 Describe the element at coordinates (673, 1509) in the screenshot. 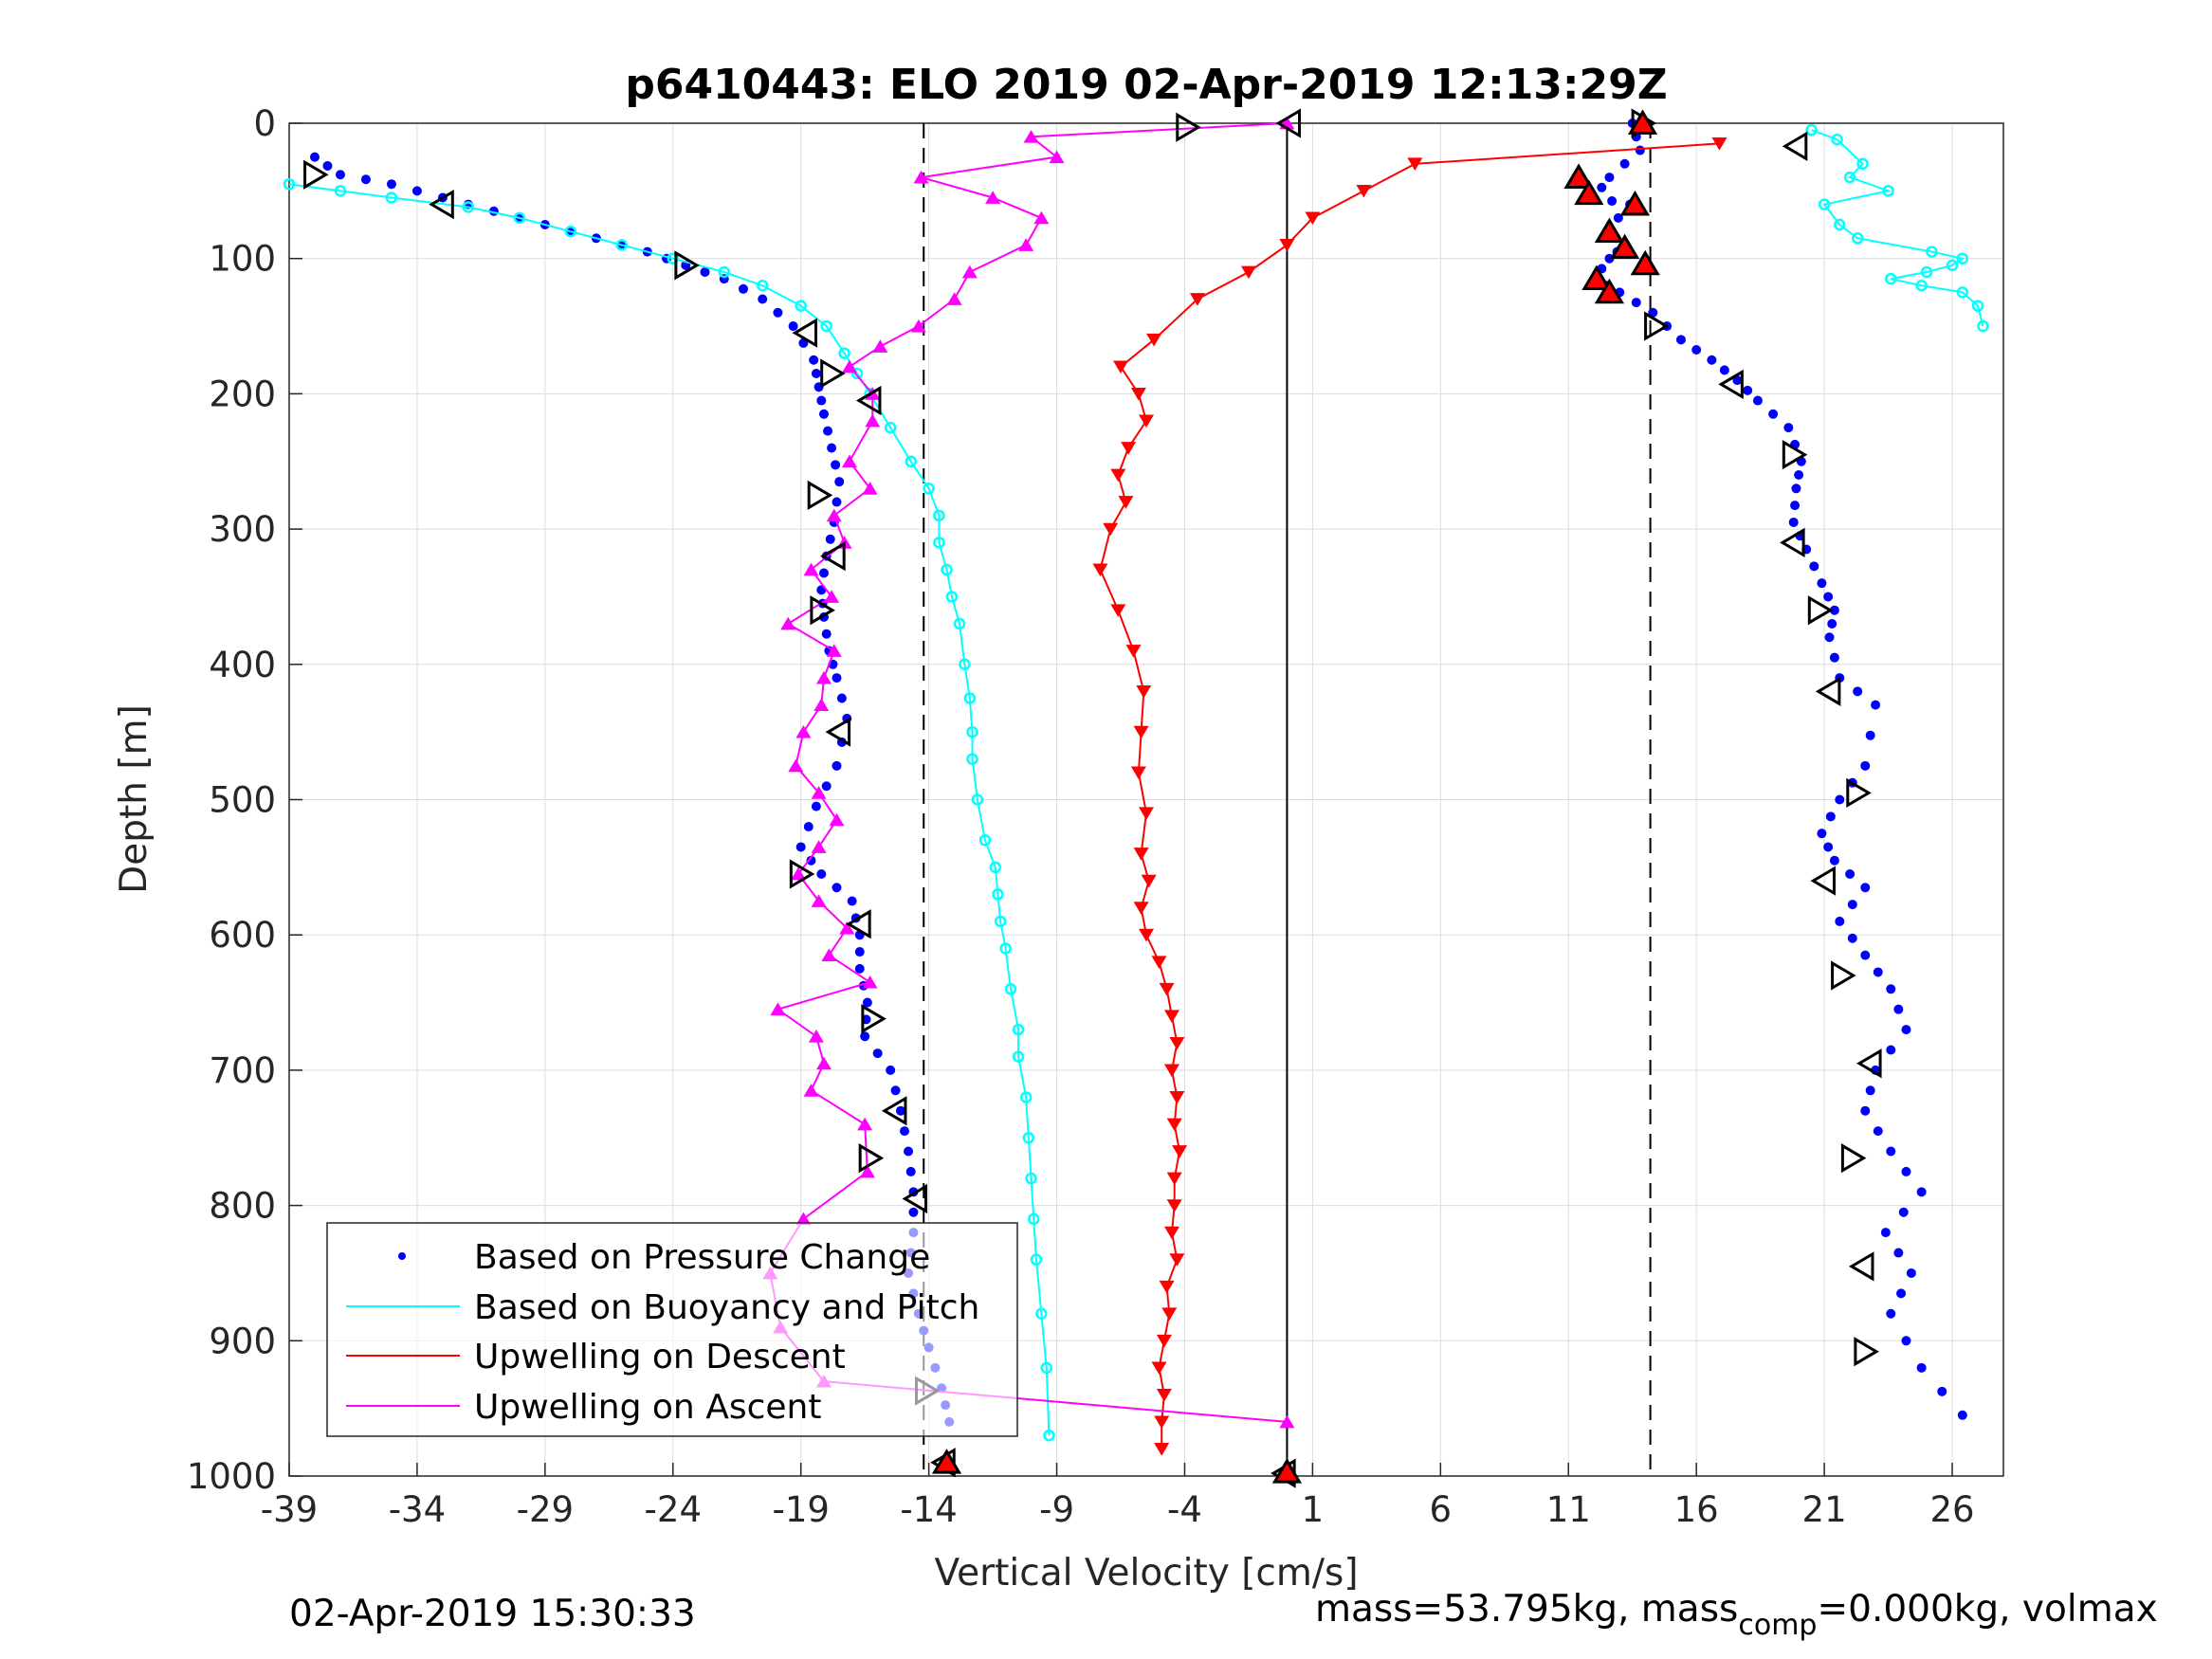

I see `x-tick-label: -24` at that location.